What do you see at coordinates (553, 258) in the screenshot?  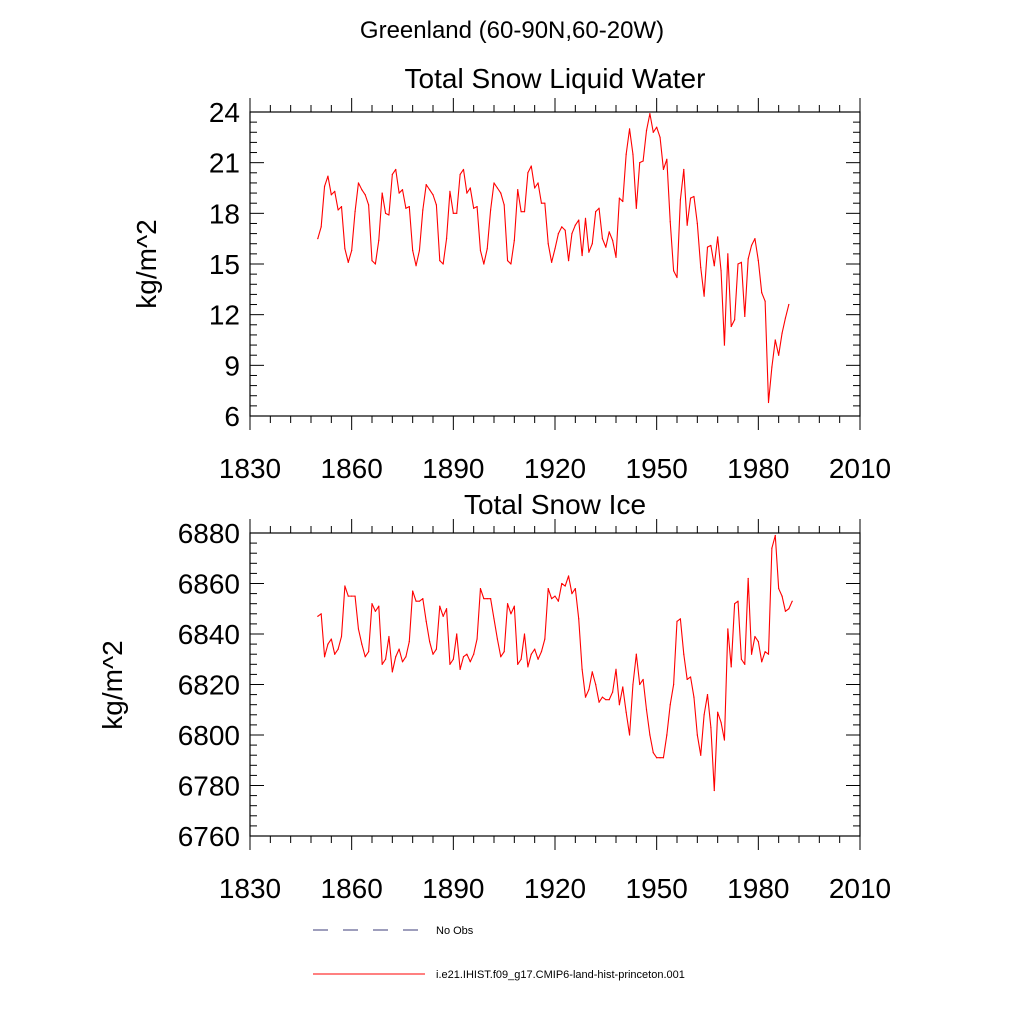 I see `panel1-series-line` at bounding box center [553, 258].